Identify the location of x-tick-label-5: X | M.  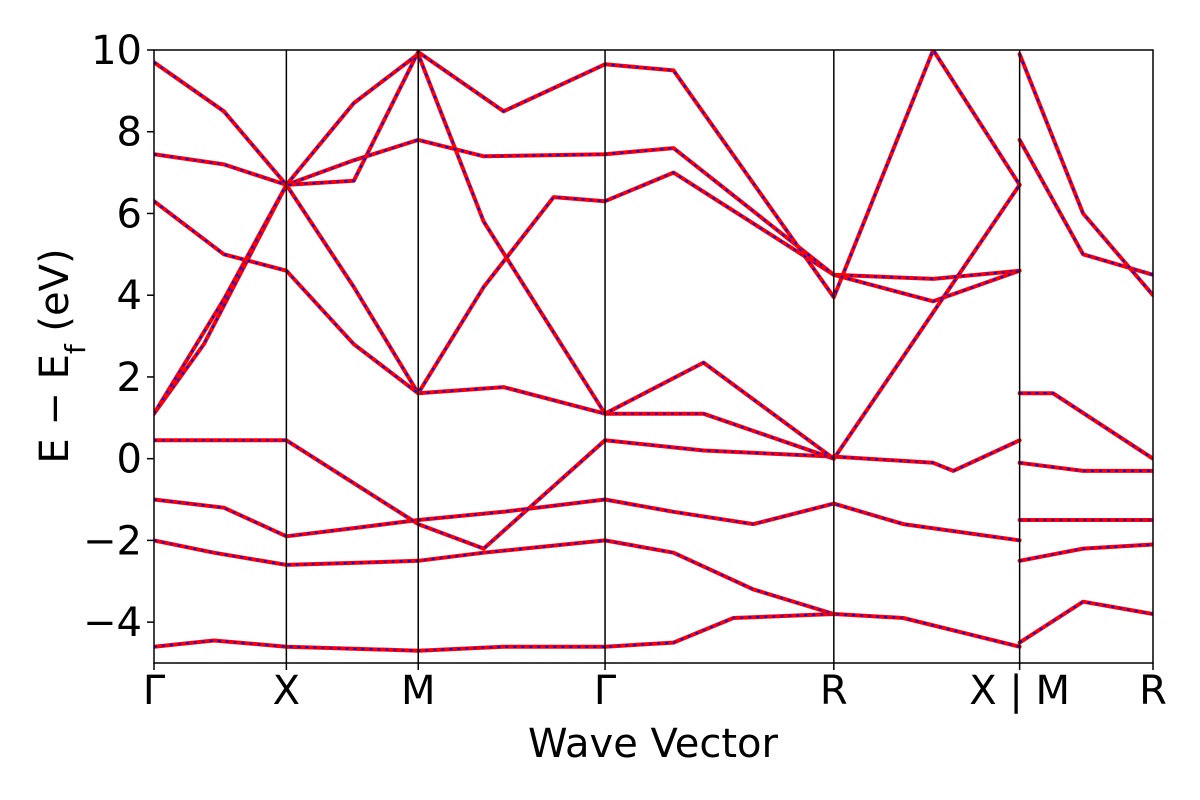
(1019, 691).